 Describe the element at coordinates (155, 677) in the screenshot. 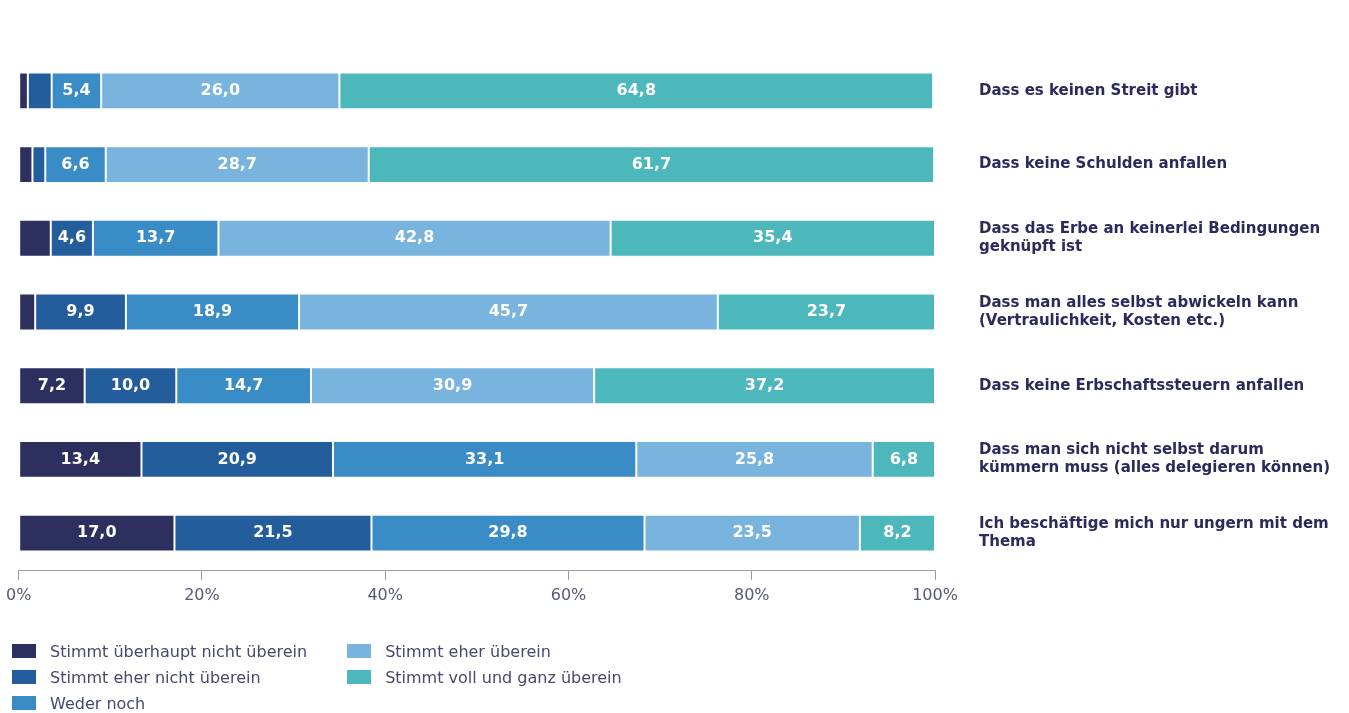

I see `legend-label: Stimmt eher nicht überein` at that location.